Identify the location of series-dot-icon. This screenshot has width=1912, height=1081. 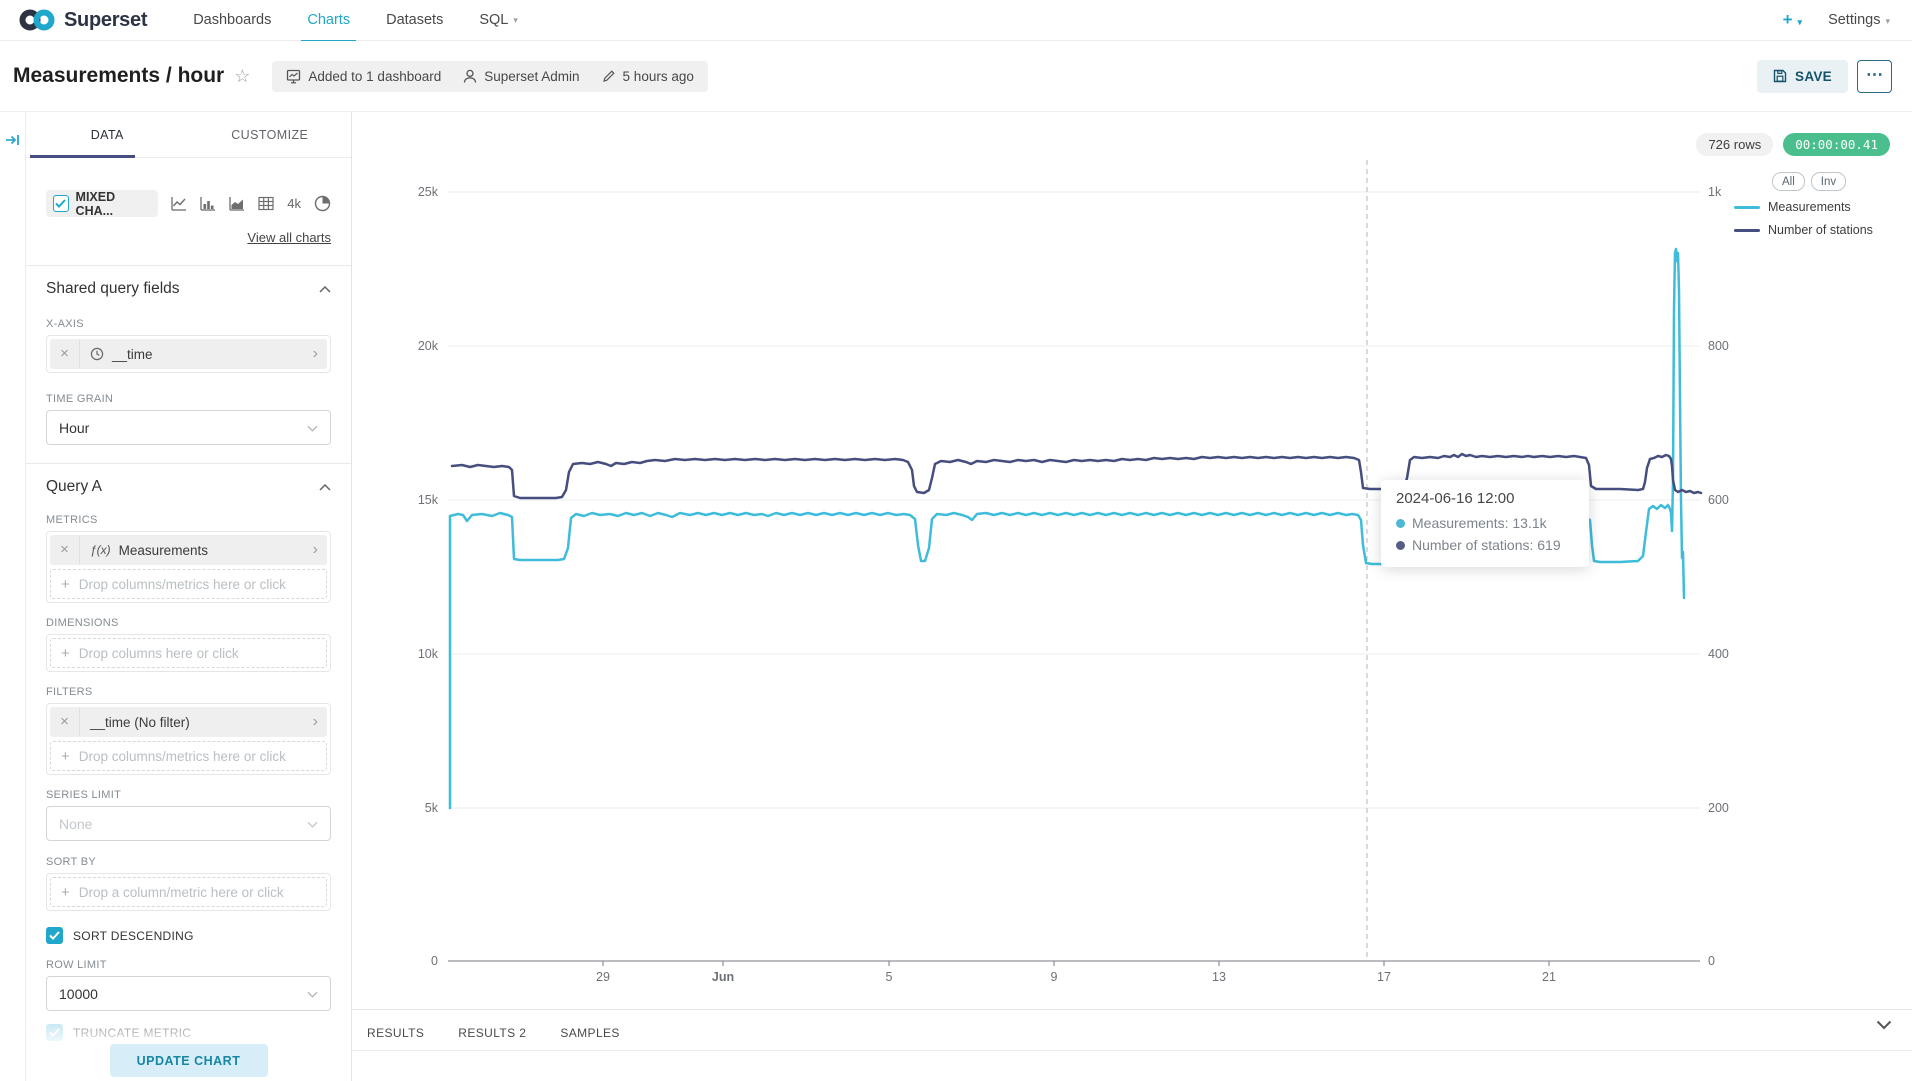
(1400, 524).